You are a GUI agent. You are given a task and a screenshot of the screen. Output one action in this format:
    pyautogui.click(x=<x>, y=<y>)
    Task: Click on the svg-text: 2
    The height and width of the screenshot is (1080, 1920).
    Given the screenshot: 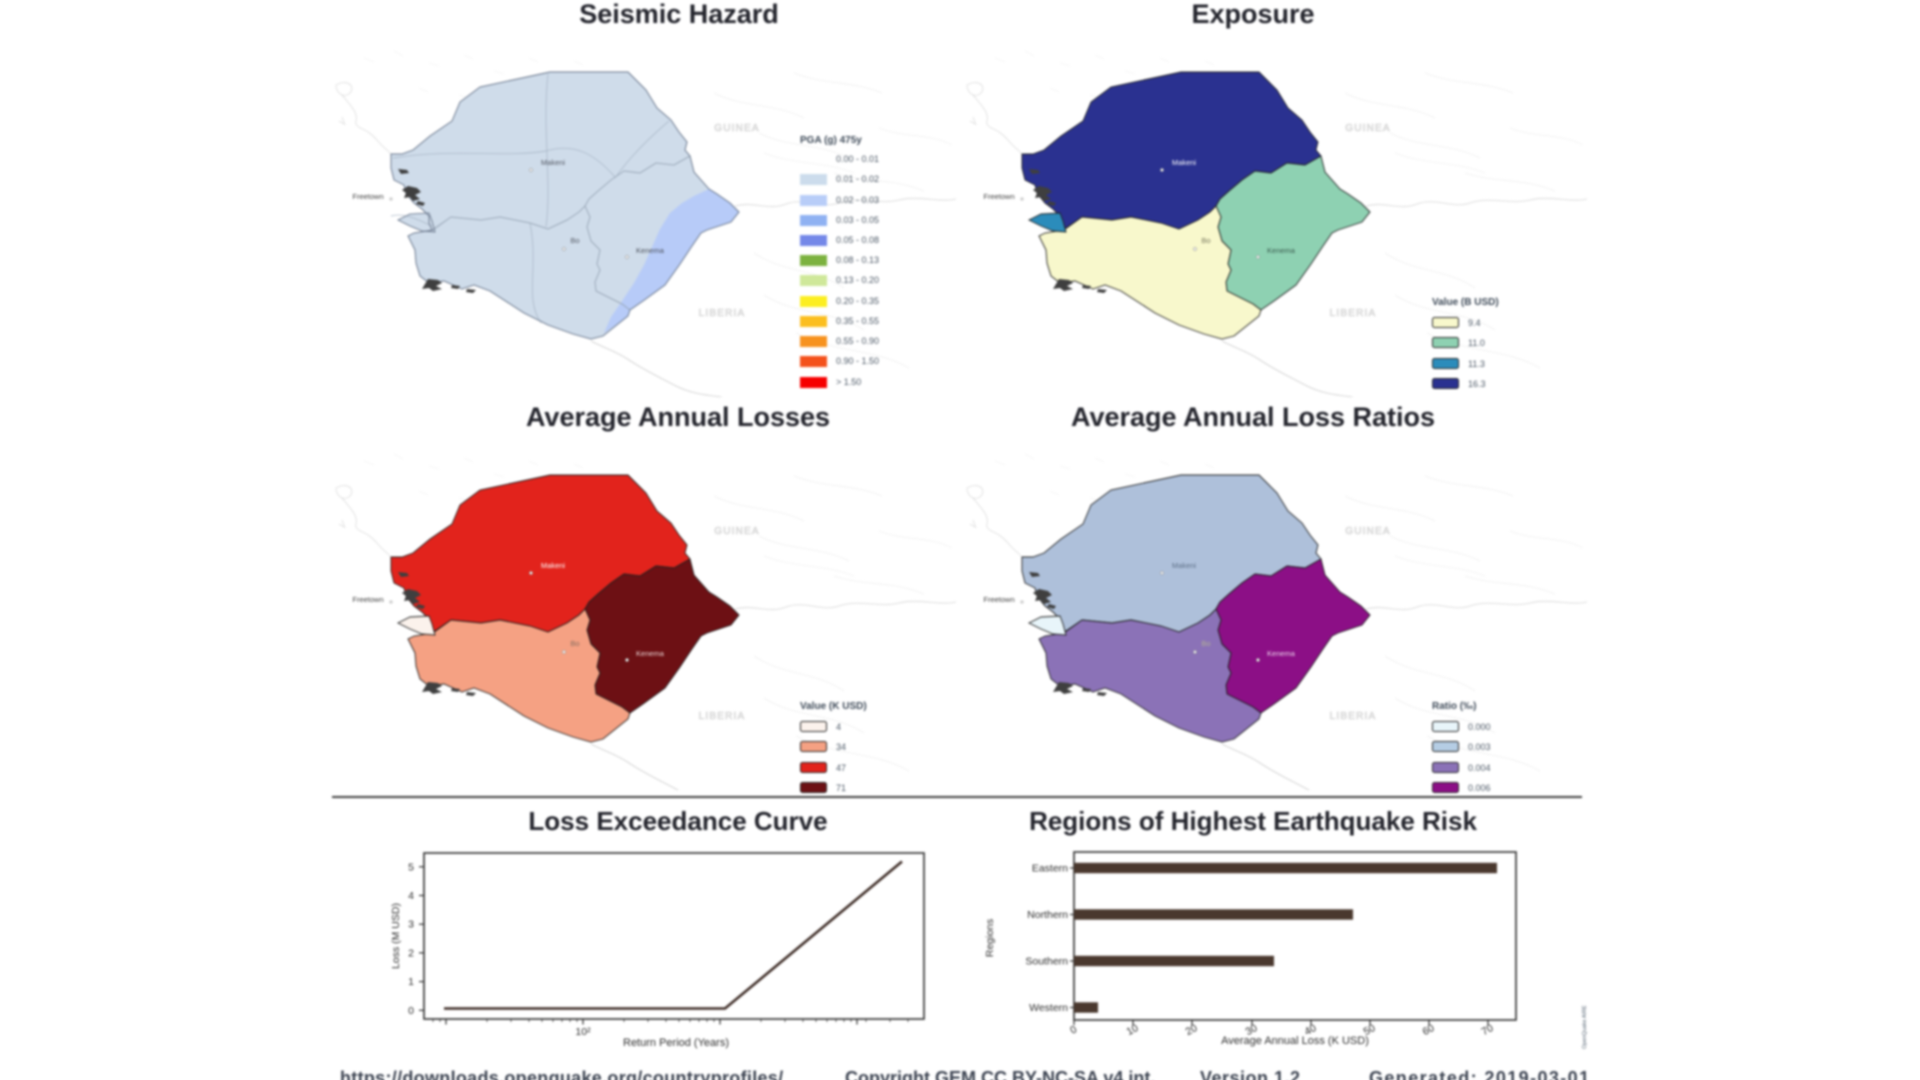 What is the action you would take?
    pyautogui.click(x=411, y=953)
    